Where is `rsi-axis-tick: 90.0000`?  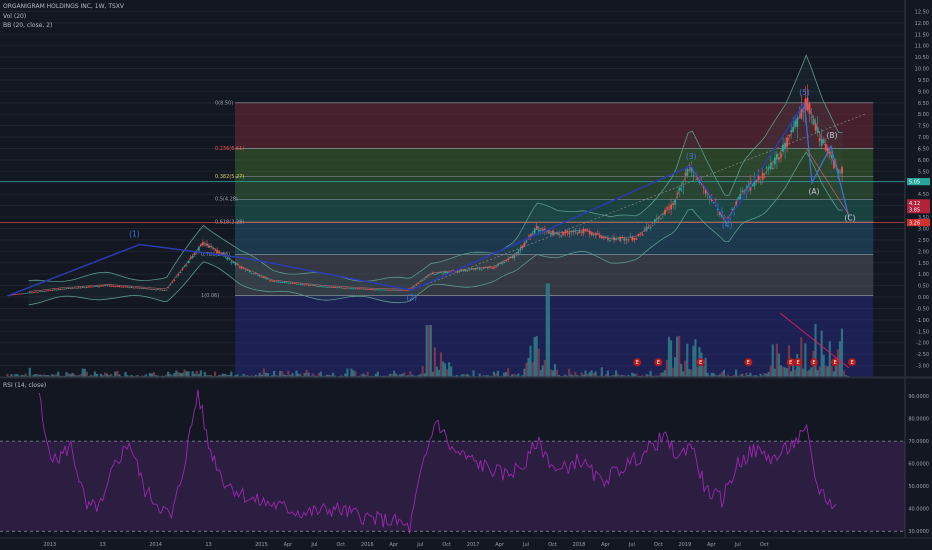 rsi-axis-tick: 90.0000 is located at coordinates (918, 397).